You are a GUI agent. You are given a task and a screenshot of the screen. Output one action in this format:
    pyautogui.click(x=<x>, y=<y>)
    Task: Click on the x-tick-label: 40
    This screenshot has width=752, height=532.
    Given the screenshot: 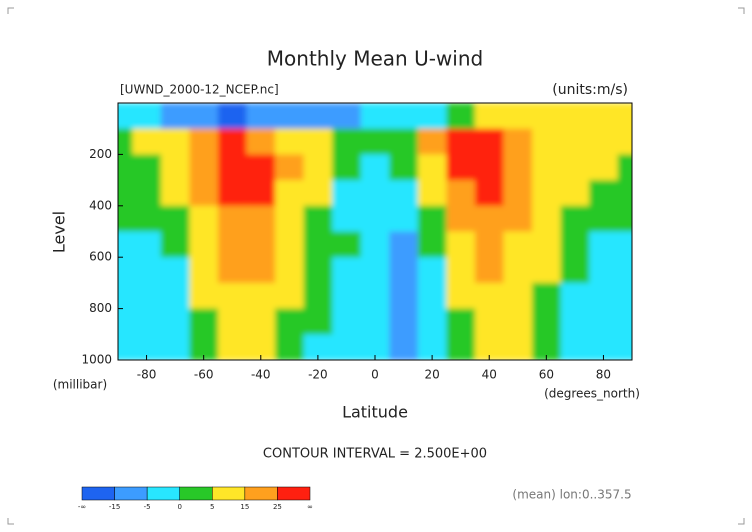 What is the action you would take?
    pyautogui.click(x=489, y=375)
    